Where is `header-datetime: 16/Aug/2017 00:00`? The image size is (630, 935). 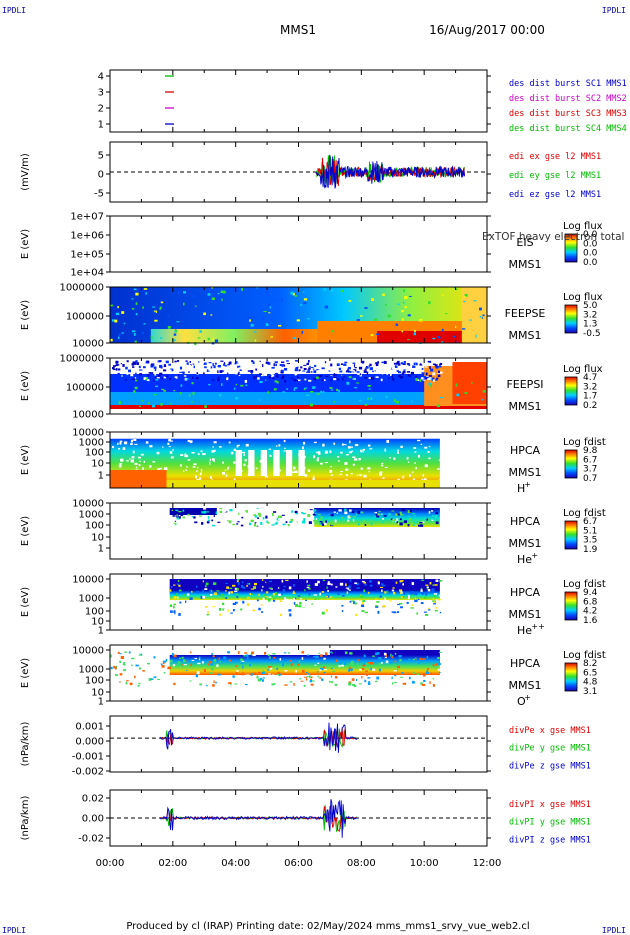 header-datetime: 16/Aug/2017 00:00 is located at coordinates (487, 30).